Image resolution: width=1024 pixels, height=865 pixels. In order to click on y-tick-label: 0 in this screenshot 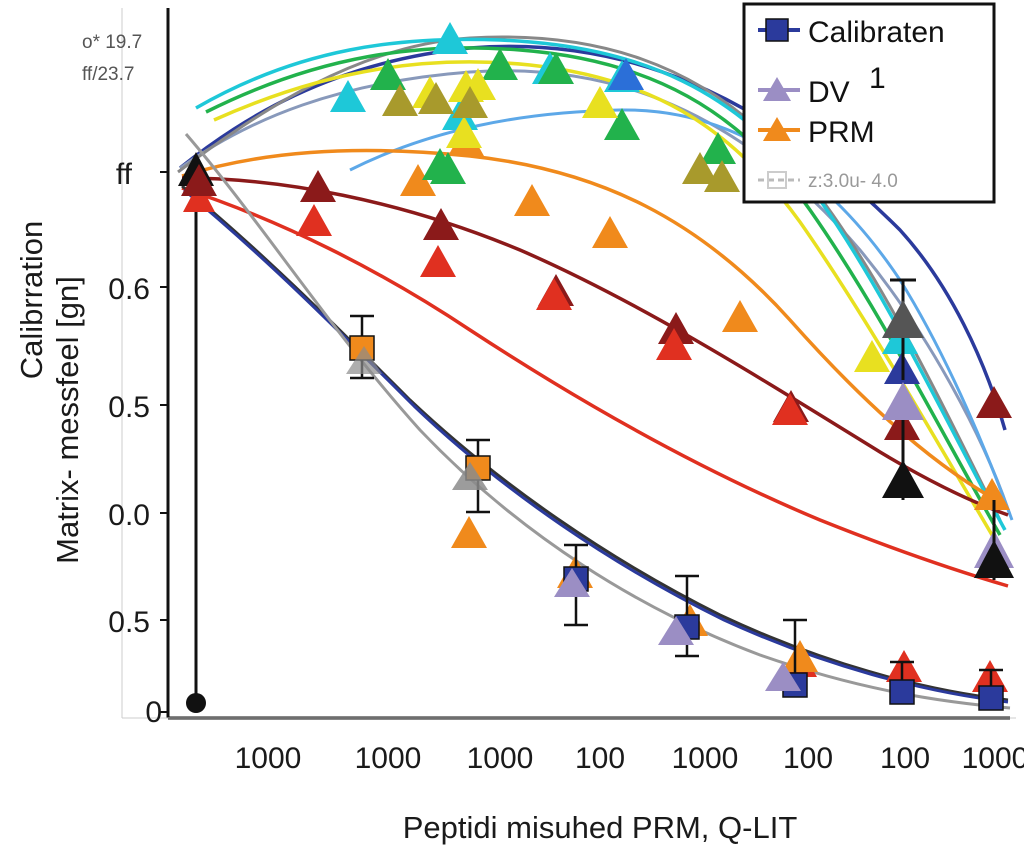, I will do `click(153, 712)`.